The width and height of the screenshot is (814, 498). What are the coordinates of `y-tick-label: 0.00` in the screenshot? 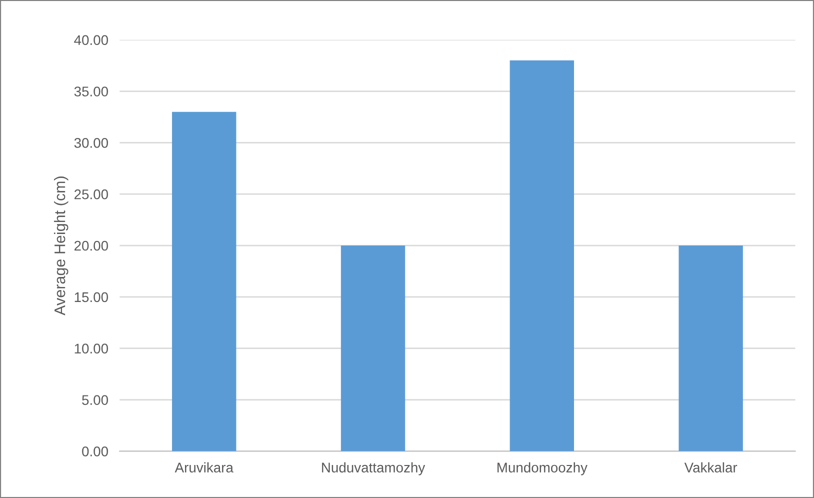 It's located at (95, 451).